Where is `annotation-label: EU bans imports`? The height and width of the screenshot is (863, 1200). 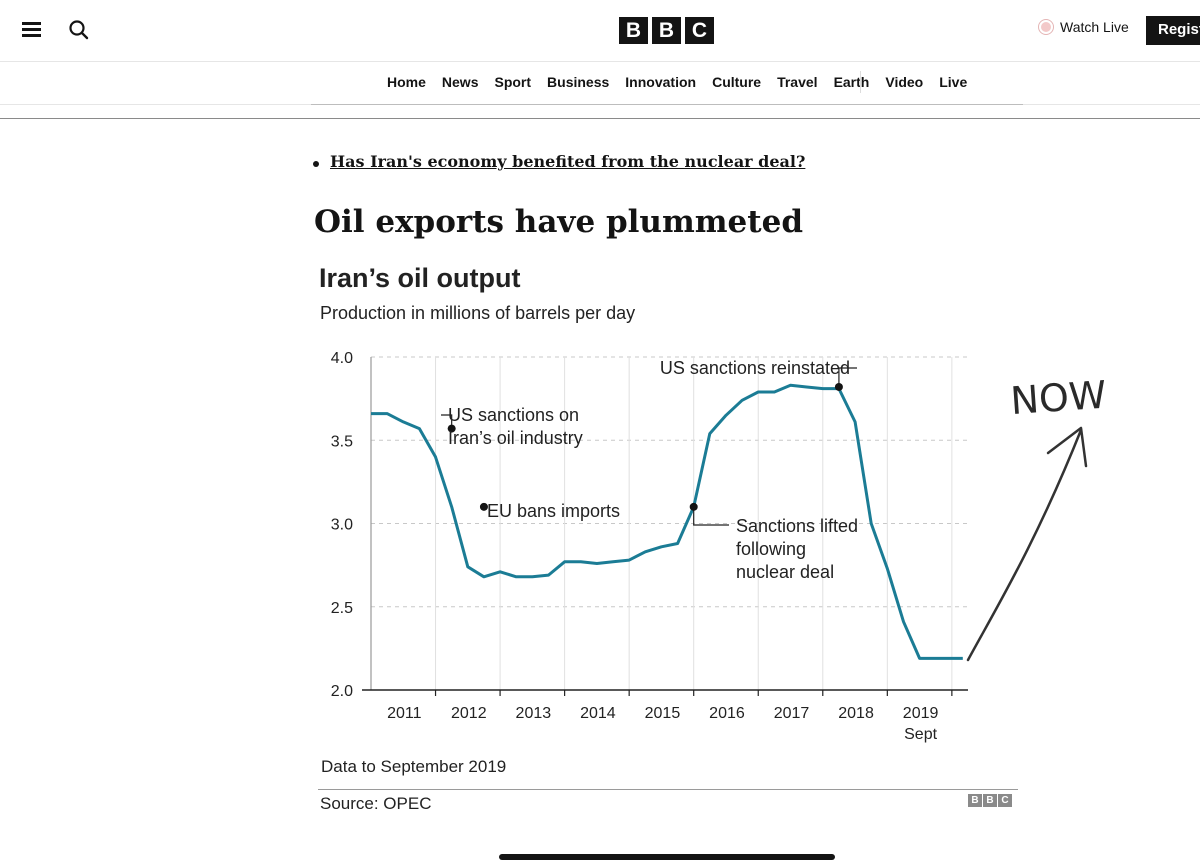
annotation-label: EU bans imports is located at coordinates (553, 511).